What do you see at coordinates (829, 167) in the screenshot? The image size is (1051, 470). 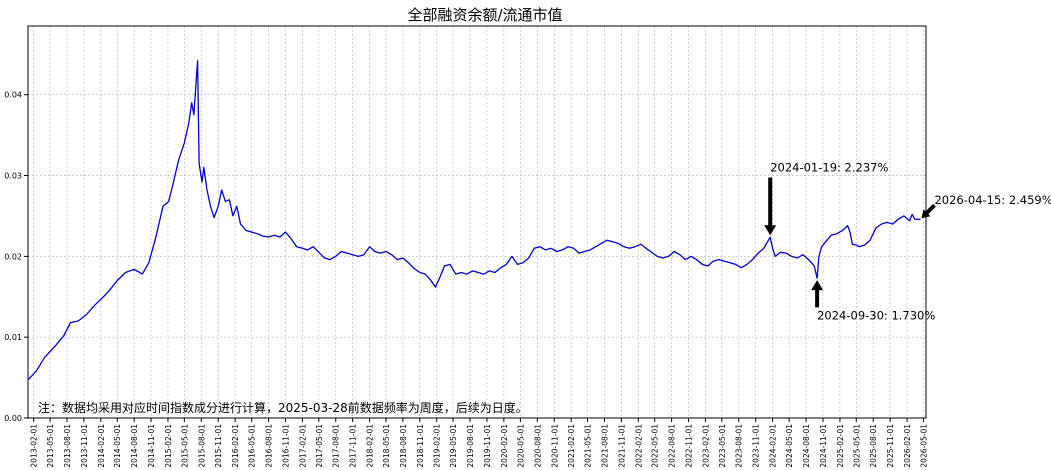 I see `annotation-label: 2024-01-19: 2.237%` at bounding box center [829, 167].